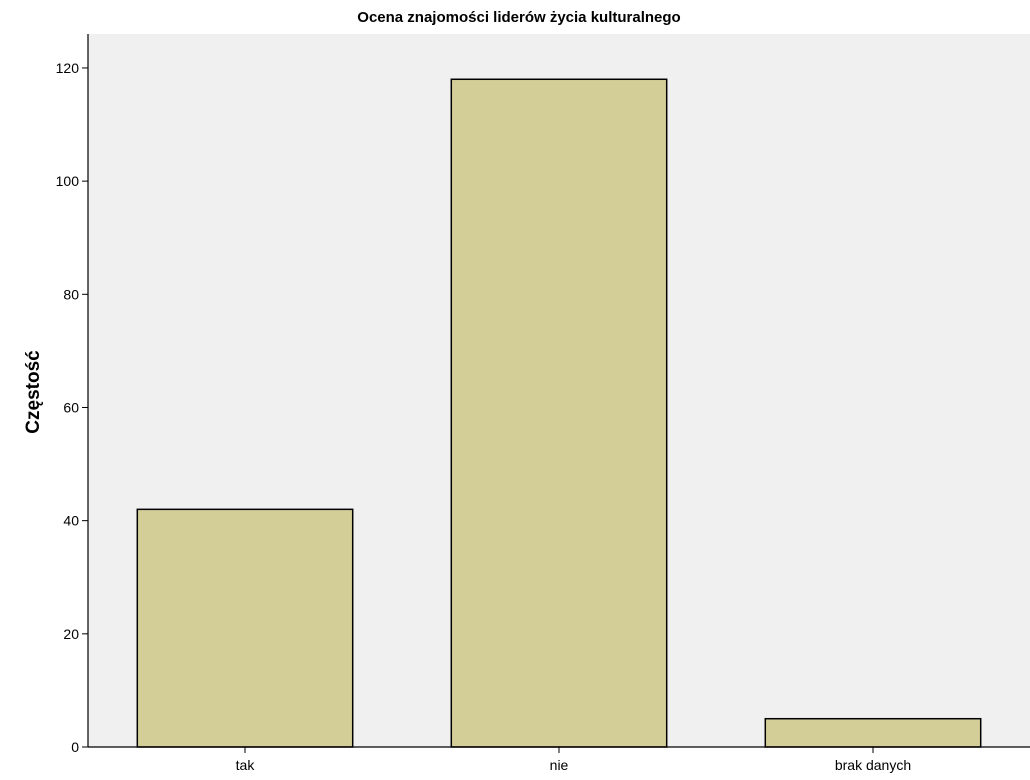 This screenshot has width=1030, height=780. What do you see at coordinates (75, 747) in the screenshot?
I see `y-tick-label: 0` at bounding box center [75, 747].